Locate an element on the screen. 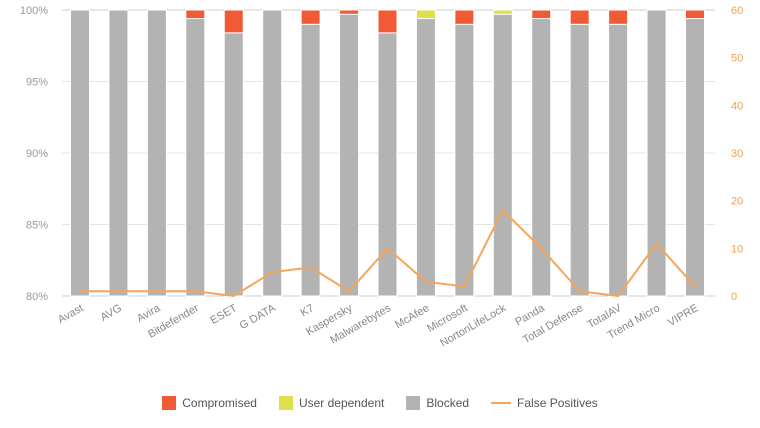 This screenshot has width=760, height=428. right-tick-label: 60 is located at coordinates (737, 11).